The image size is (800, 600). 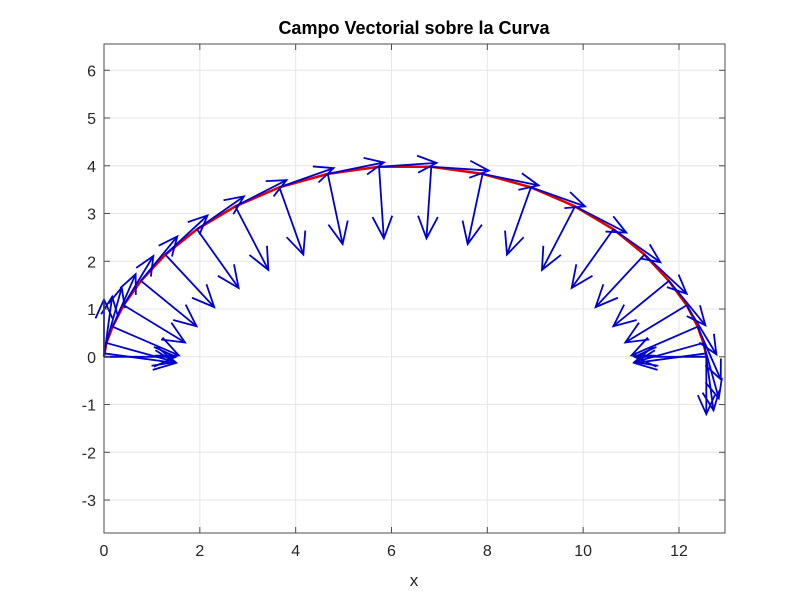 I want to click on x-tick-label: 8, so click(x=487, y=551).